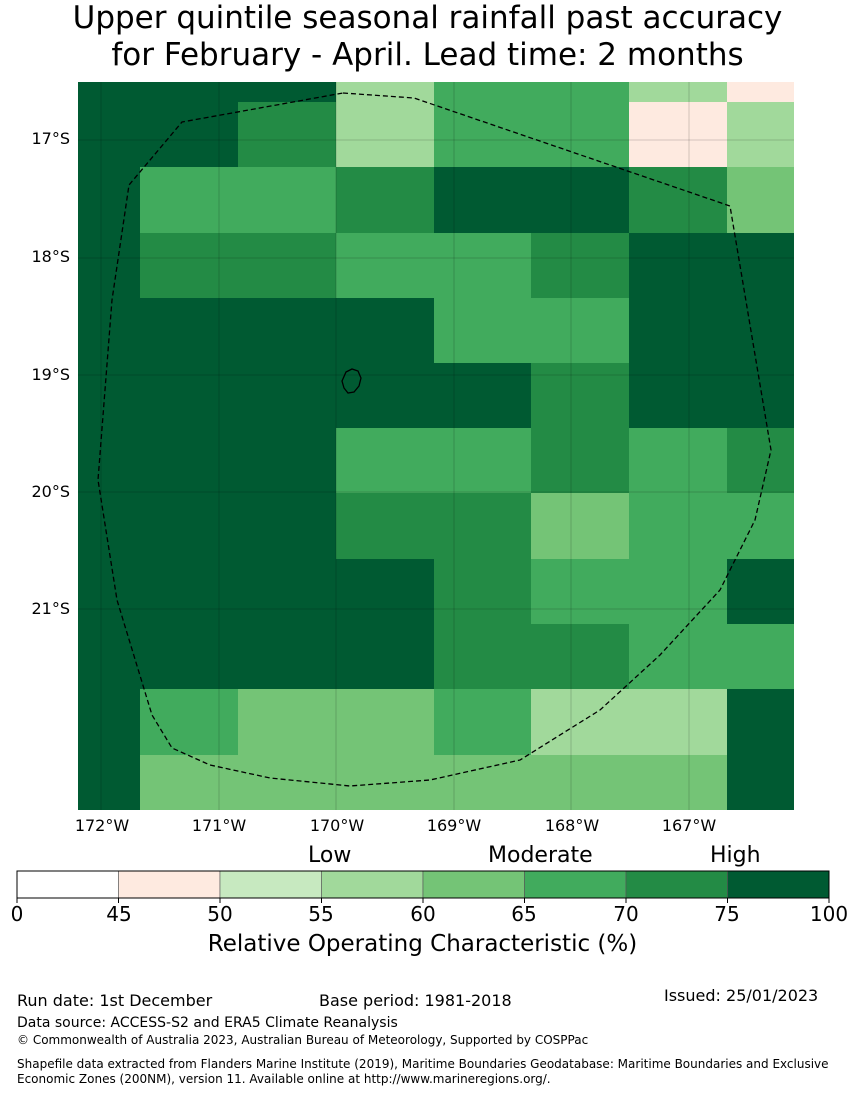  What do you see at coordinates (50, 374) in the screenshot?
I see `lat-label-19s: 19°S` at bounding box center [50, 374].